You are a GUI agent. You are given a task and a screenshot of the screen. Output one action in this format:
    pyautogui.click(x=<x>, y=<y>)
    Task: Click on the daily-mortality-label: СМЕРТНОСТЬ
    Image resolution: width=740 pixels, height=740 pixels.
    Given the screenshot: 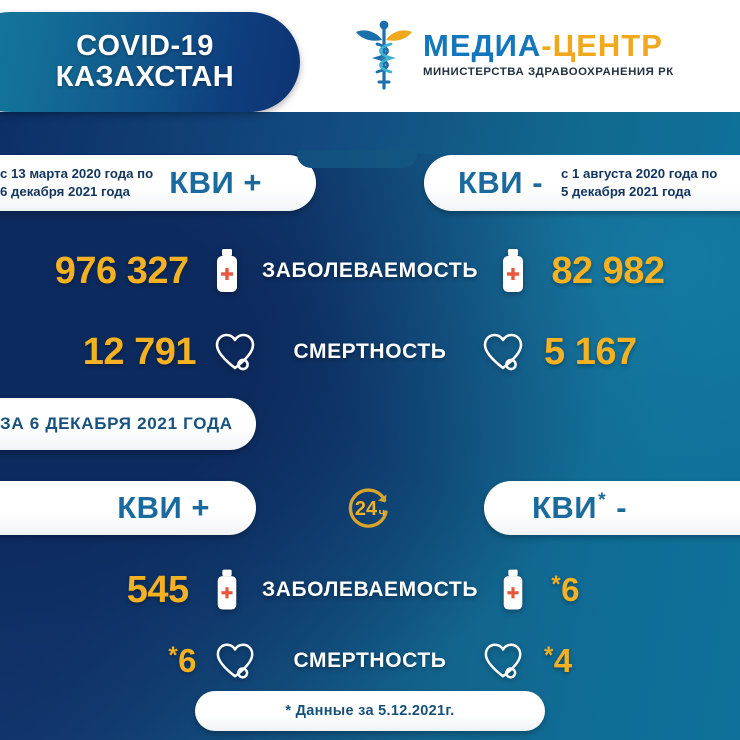 What is the action you would take?
    pyautogui.click(x=370, y=660)
    